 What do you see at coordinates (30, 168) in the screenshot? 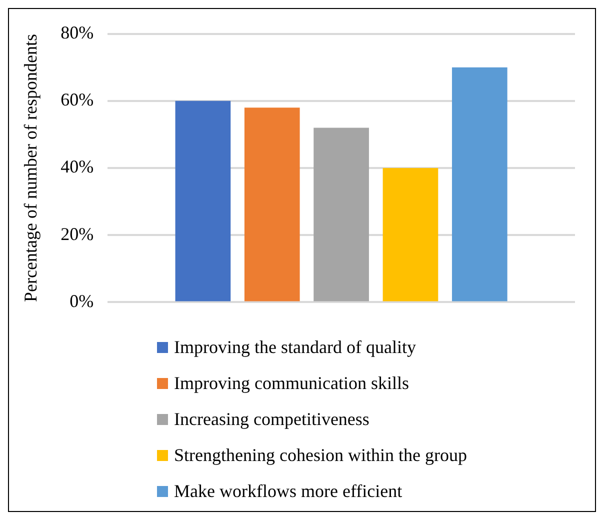
I see `y-axis-title: Percentage of number of respondents` at bounding box center [30, 168].